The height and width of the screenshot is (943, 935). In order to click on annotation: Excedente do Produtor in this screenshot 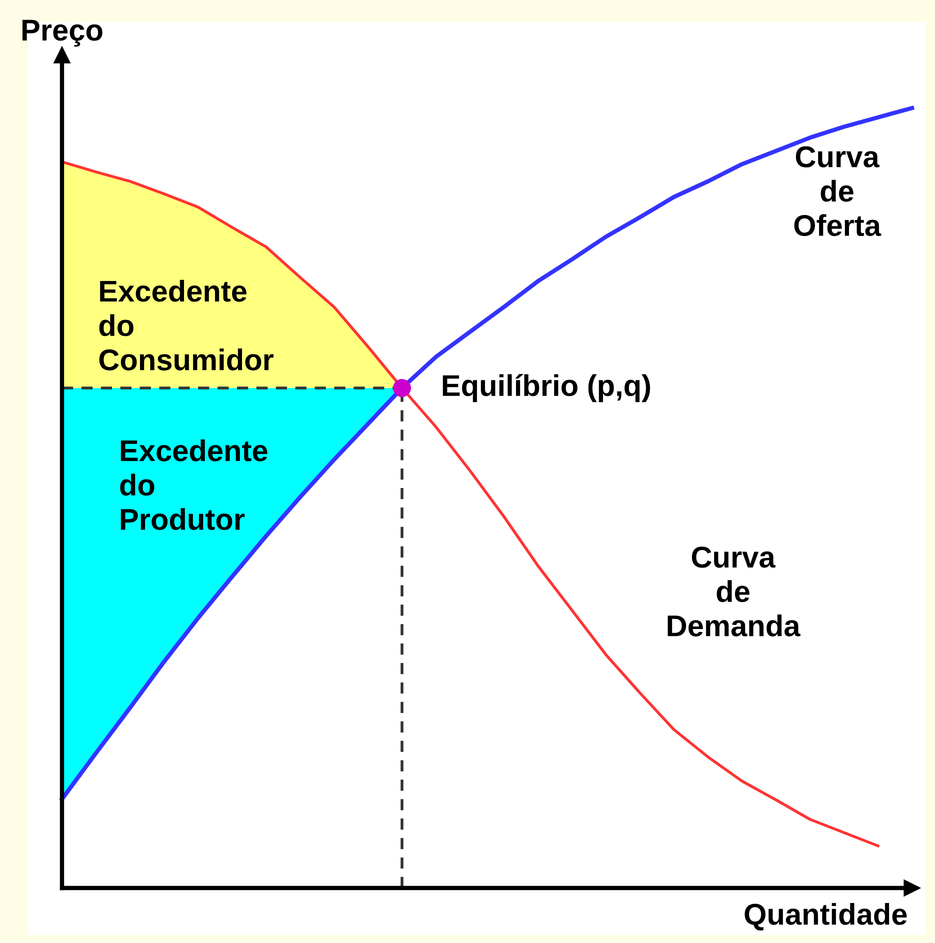, I will do `click(194, 484)`.